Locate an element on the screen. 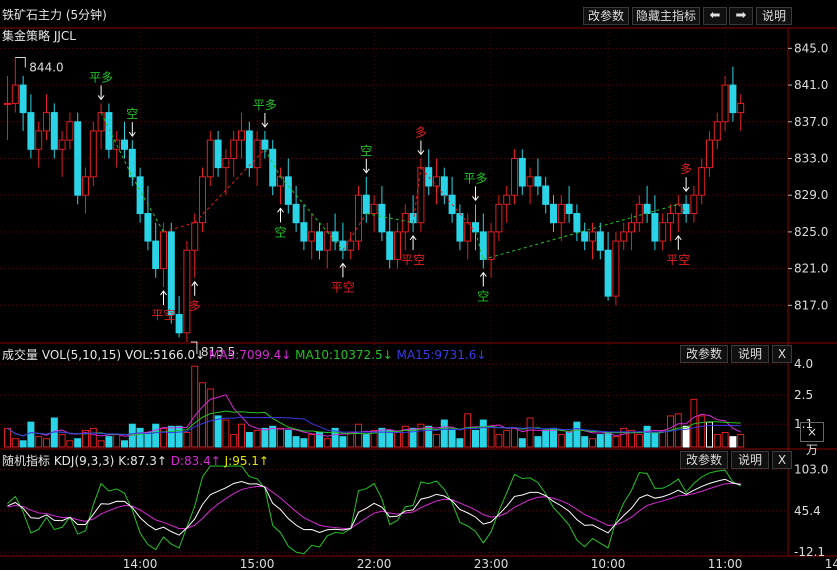 The image size is (837, 570). vol-unit-label: ×万 is located at coordinates (812, 439).